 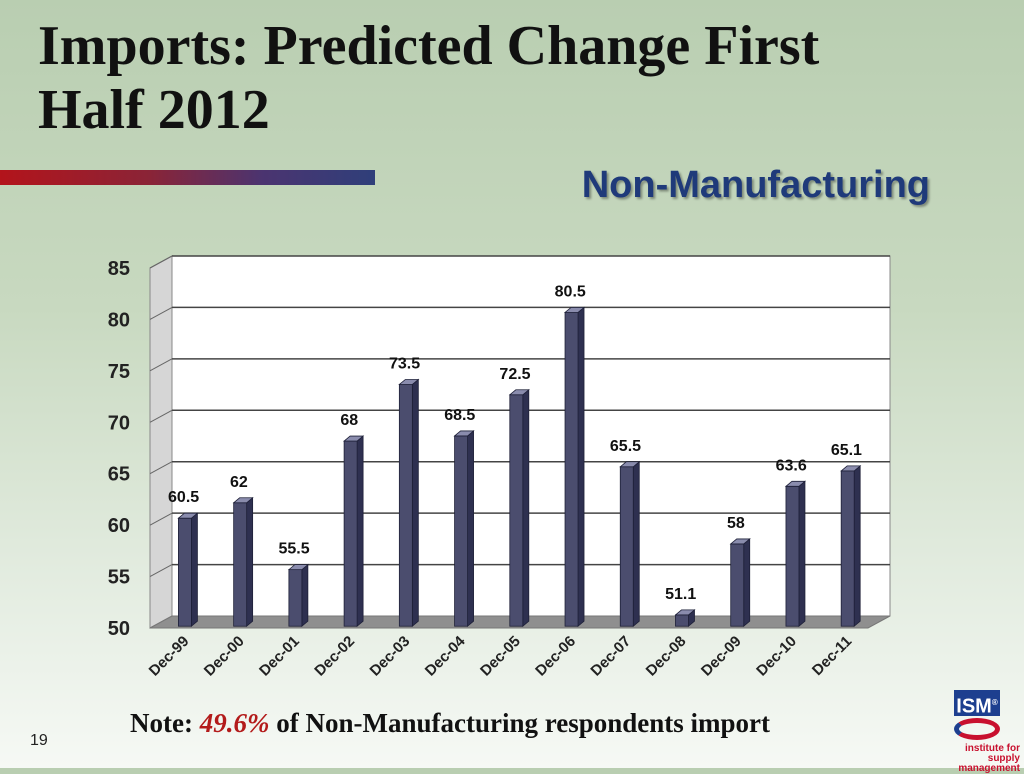 What do you see at coordinates (755, 185) in the screenshot?
I see `chart-subtitle: Non-Manufacturing` at bounding box center [755, 185].